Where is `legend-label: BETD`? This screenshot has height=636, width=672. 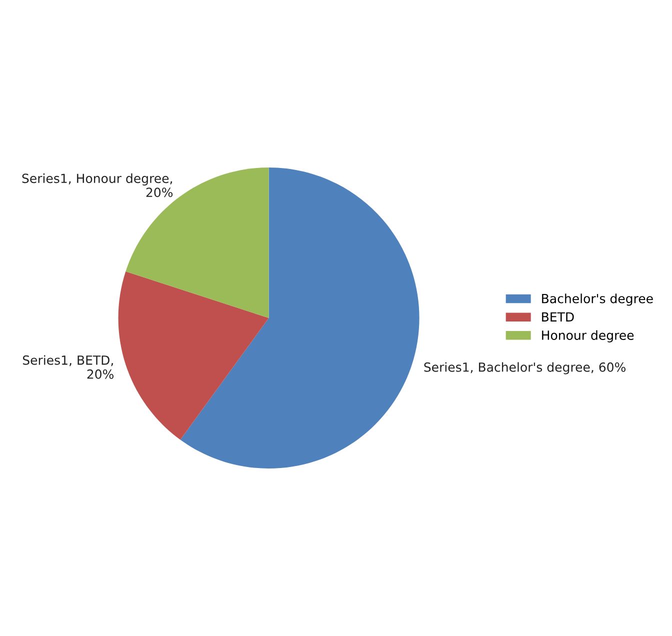
legend-label: BETD is located at coordinates (558, 317).